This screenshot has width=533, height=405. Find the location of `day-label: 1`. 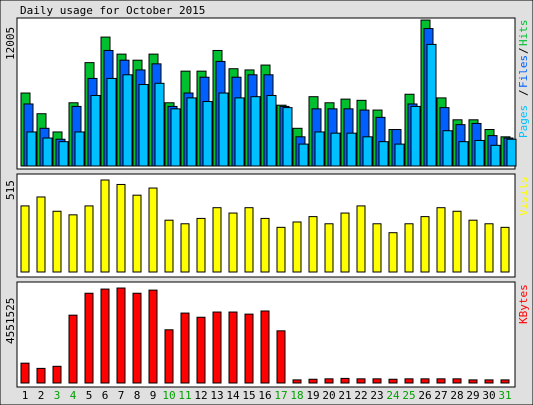

day-label: 1 is located at coordinates (25, 395).